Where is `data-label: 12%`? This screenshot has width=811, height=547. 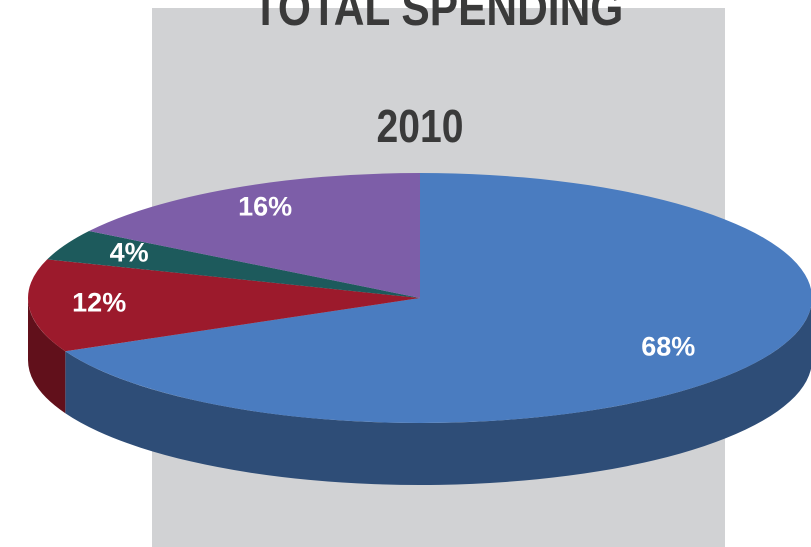
data-label: 12% is located at coordinates (99, 303).